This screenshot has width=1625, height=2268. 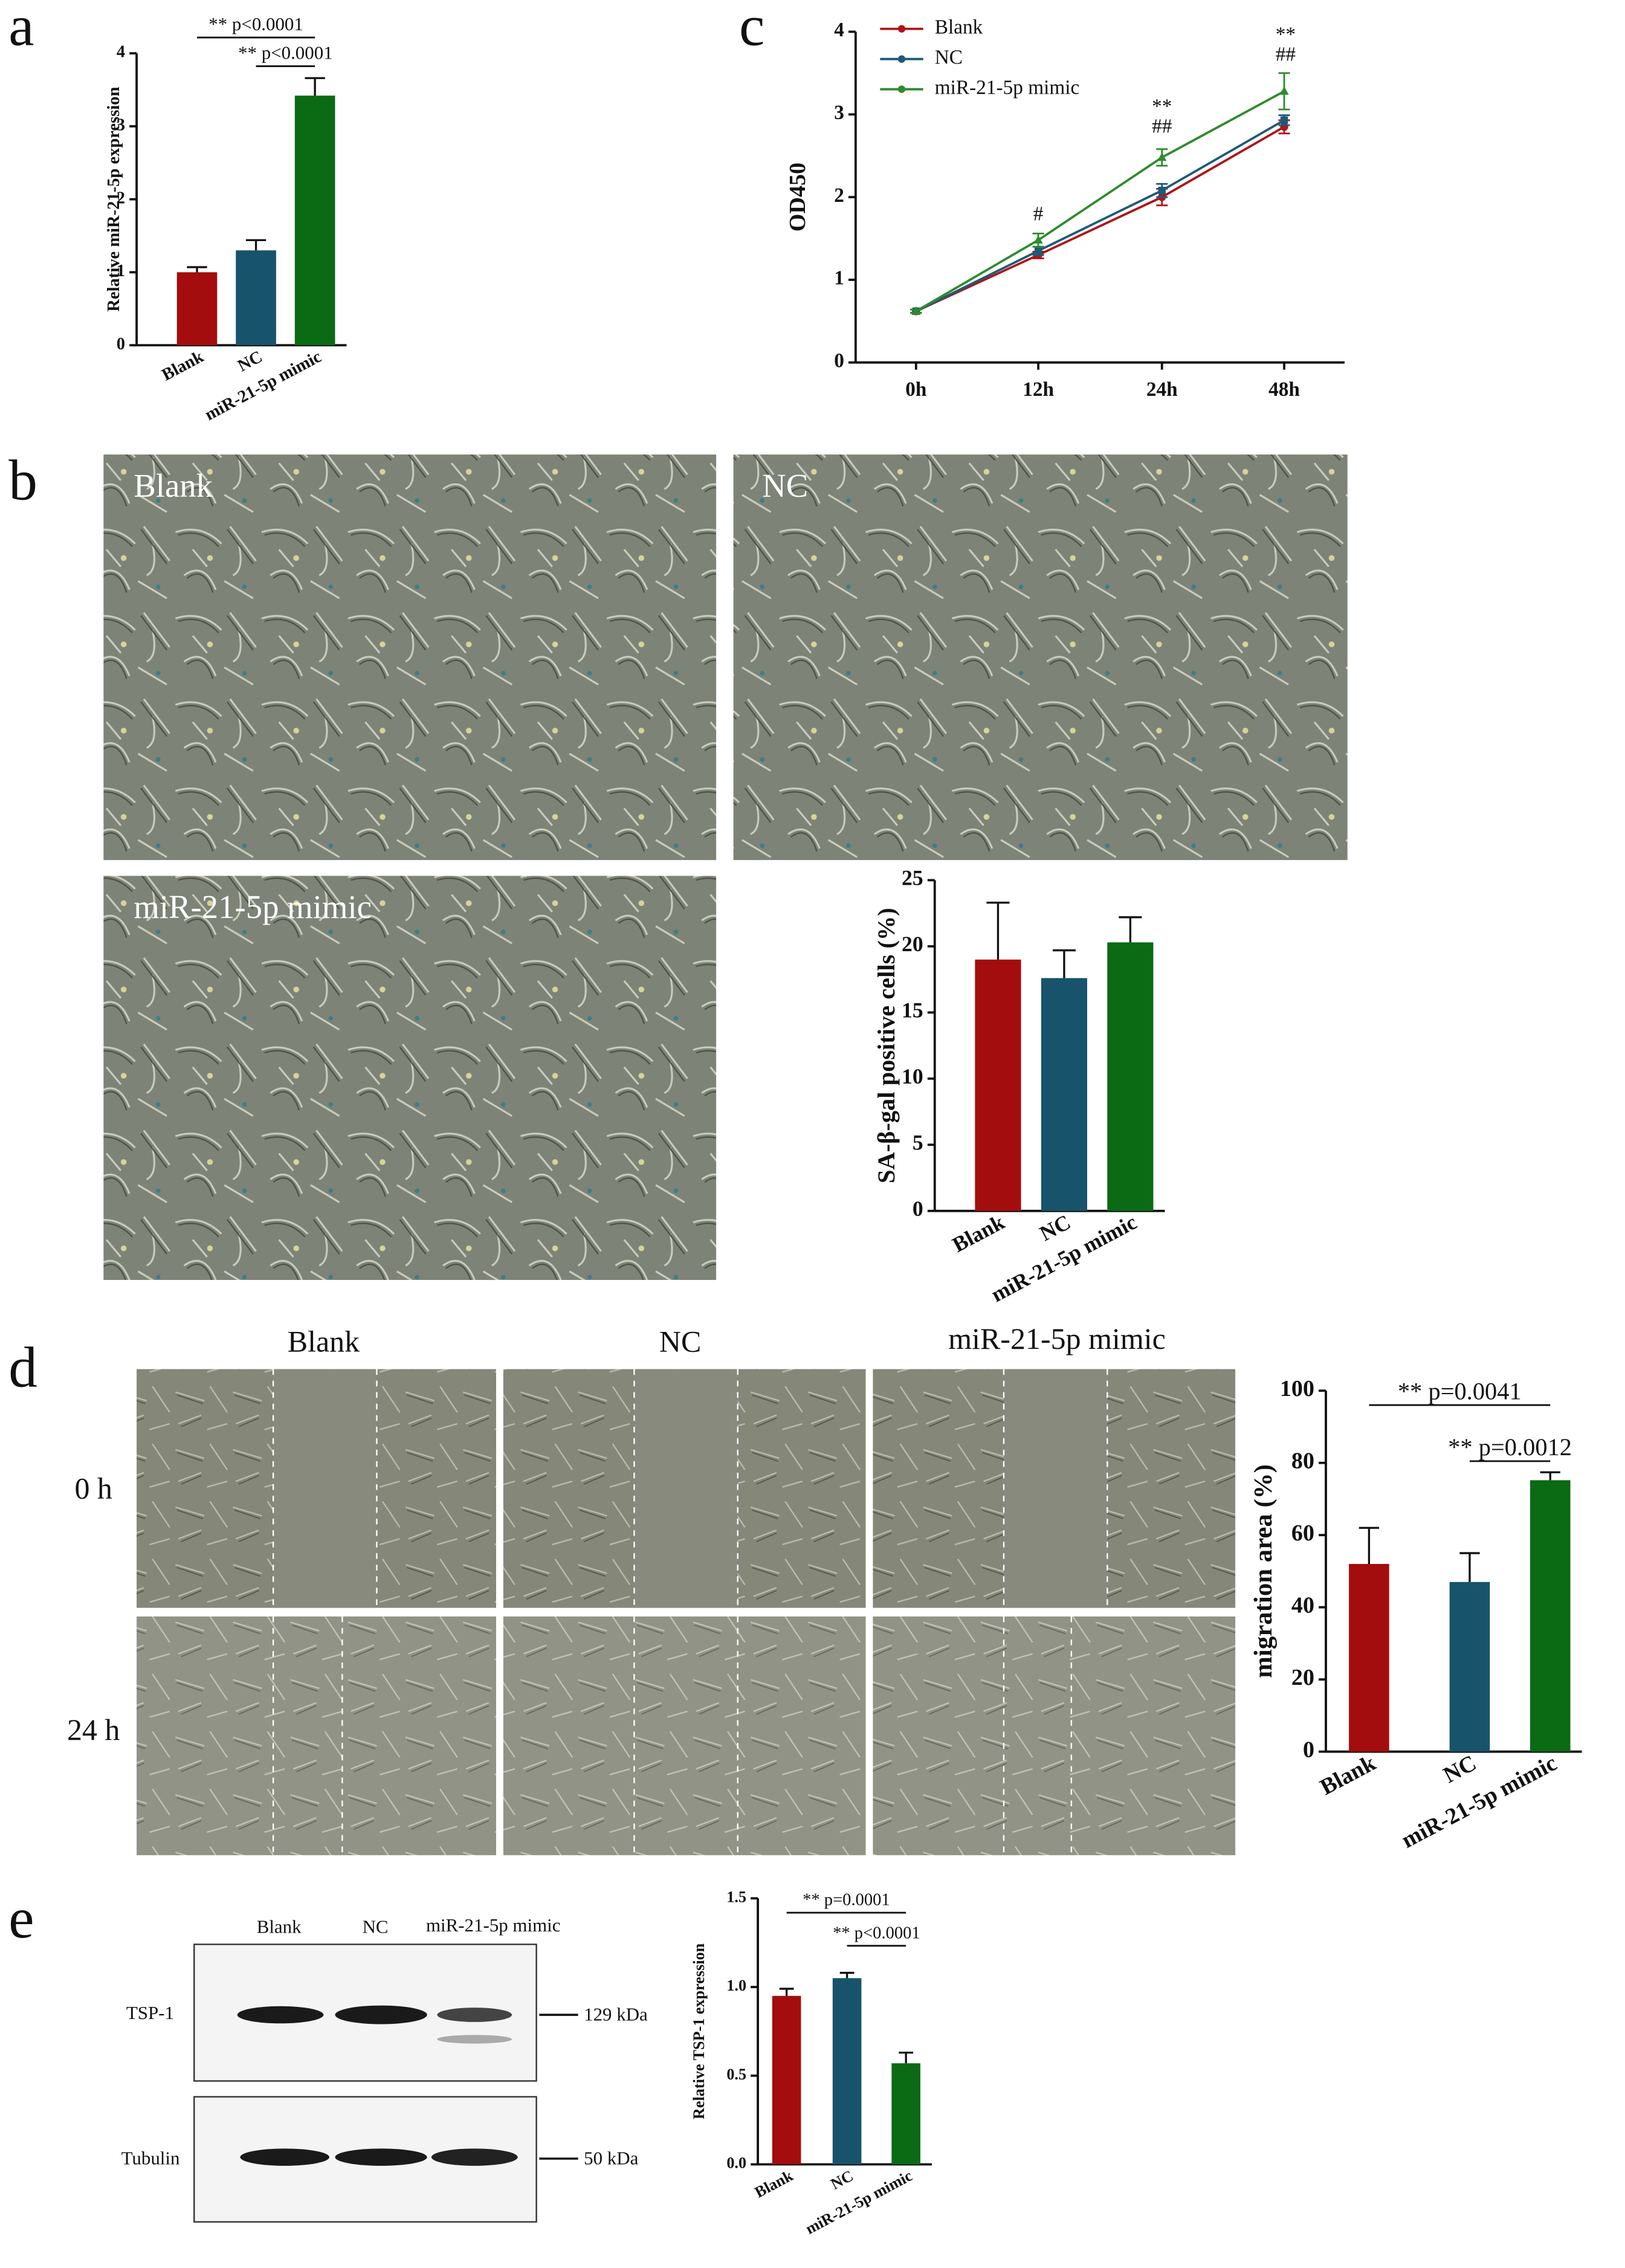 I want to click on y-axis-label: Relative TSP-1 expression, so click(x=699, y=2031).